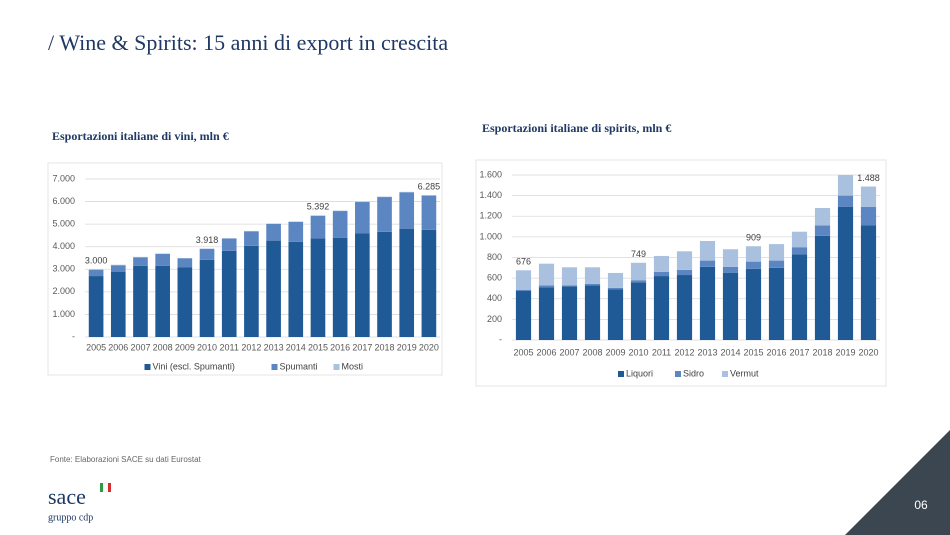  I want to click on y-tick-label: 1.600, so click(490, 174).